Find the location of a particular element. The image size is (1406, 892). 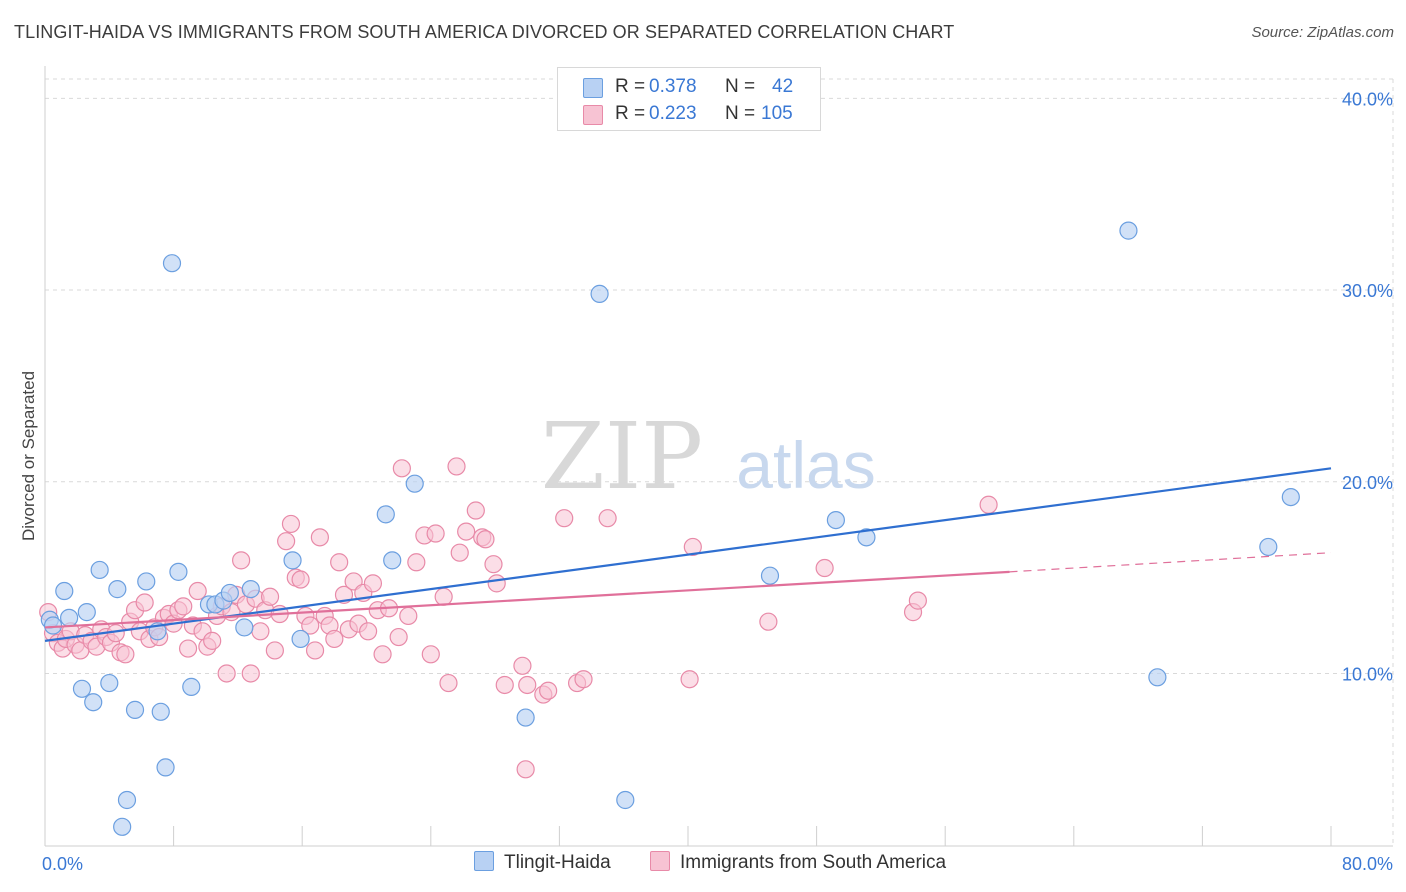

legend-label: Tlingit-Haida is located at coordinates (557, 862).